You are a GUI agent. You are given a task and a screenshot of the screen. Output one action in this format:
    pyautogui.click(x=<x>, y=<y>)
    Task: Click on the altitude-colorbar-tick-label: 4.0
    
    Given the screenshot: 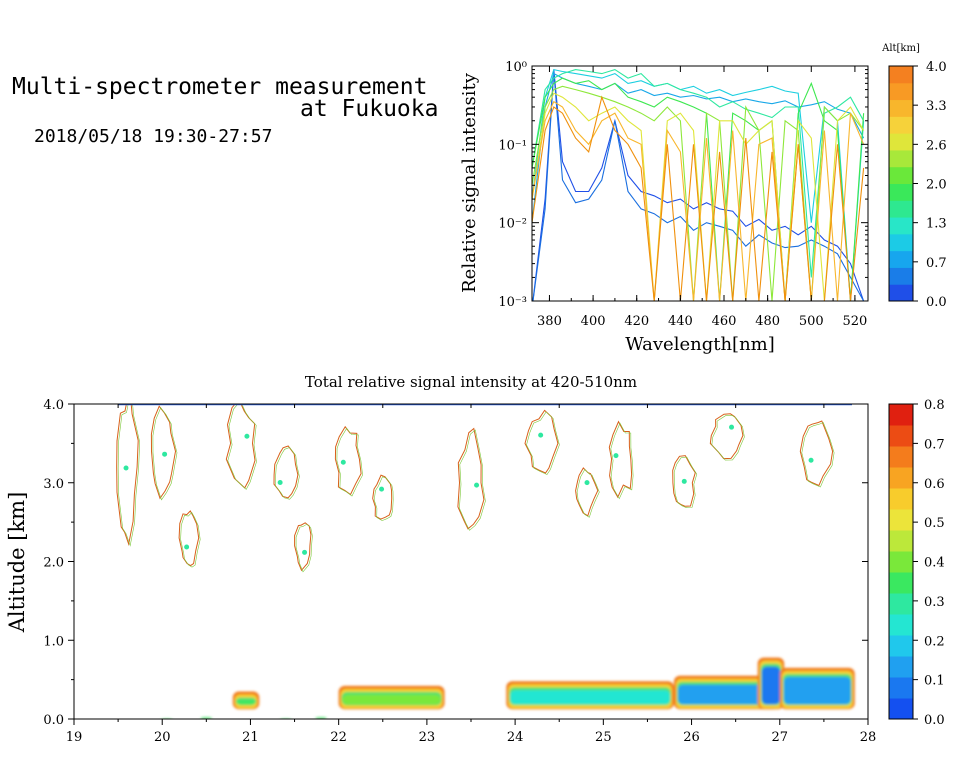 What is the action you would take?
    pyautogui.click(x=936, y=67)
    